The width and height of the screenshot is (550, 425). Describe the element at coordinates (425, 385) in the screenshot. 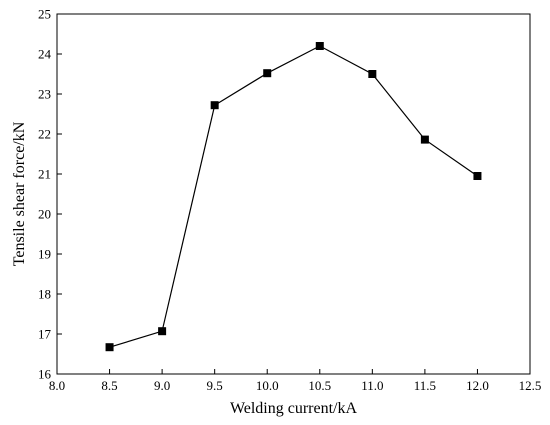

I see `x-tick-label: 11.5` at that location.